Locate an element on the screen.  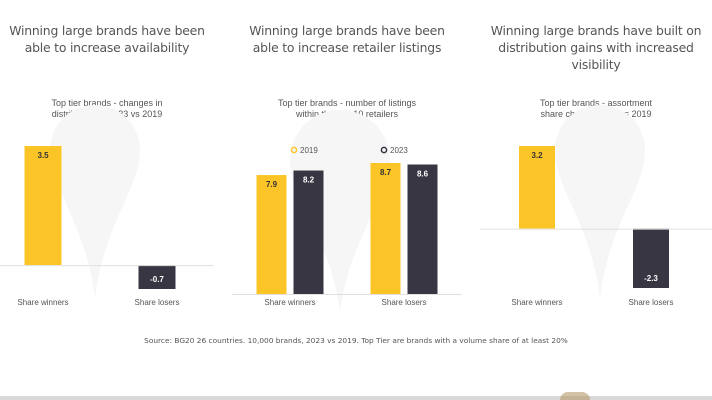
partial-image-edge is located at coordinates (575, 396).